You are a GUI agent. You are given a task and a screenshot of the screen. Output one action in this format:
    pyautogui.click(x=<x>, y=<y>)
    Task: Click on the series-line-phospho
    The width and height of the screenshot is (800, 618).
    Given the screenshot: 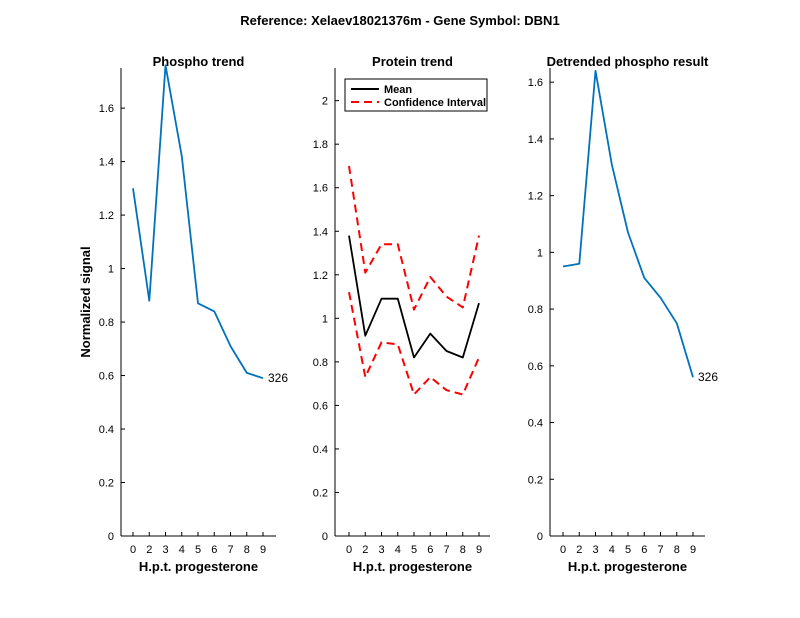 What is the action you would take?
    pyautogui.click(x=198, y=222)
    